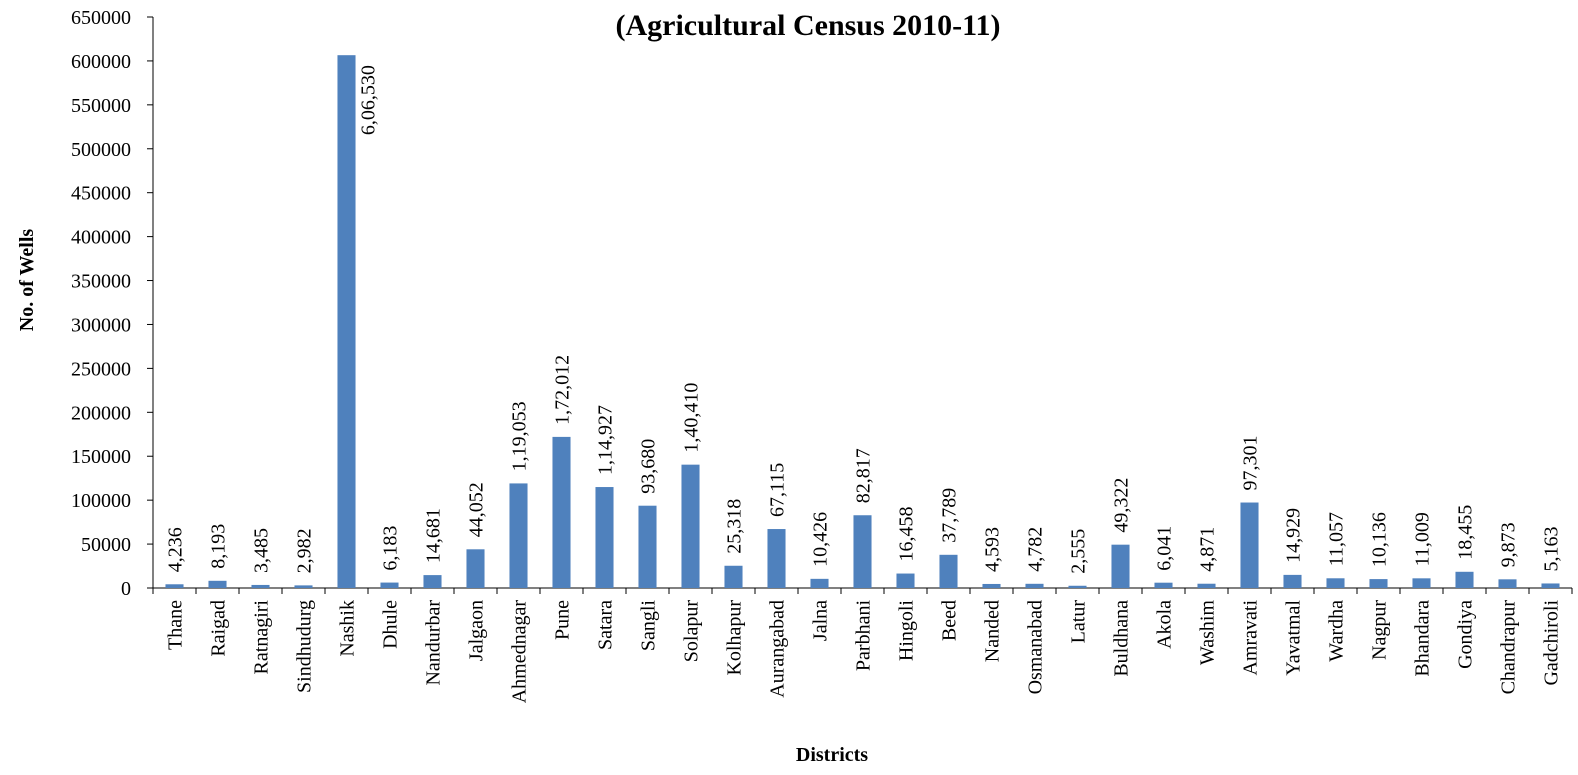  What do you see at coordinates (950, 515) in the screenshot?
I see `data-label: 37,789` at bounding box center [950, 515].